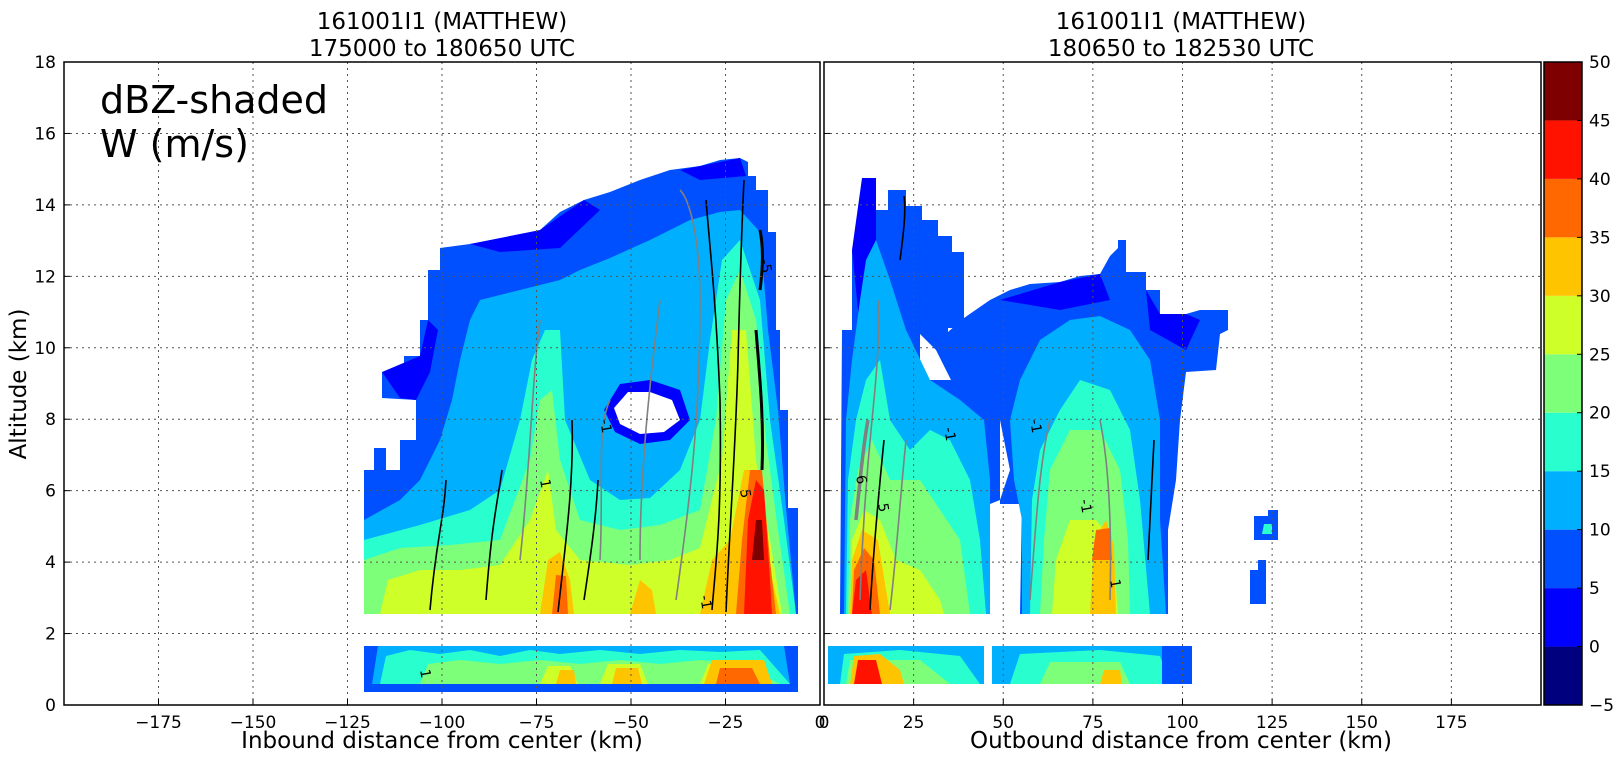 This screenshot has width=1617, height=762. Describe the element at coordinates (347, 723) in the screenshot. I see `left-x-tick-label: −125` at that location.